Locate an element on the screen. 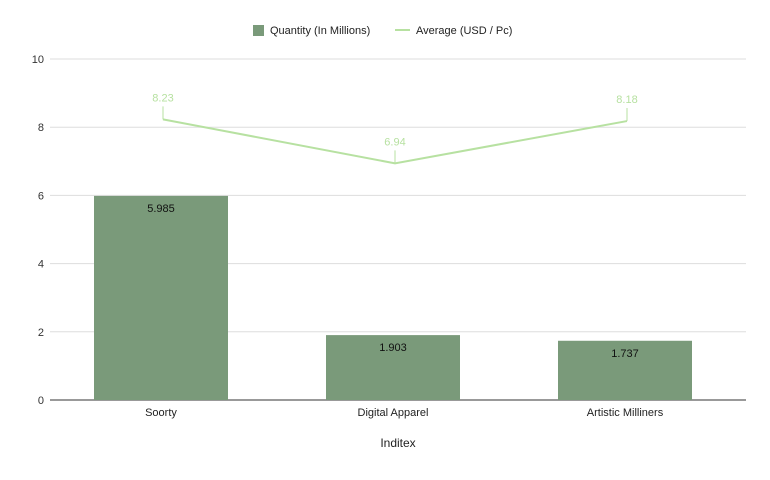  bar-data-label: 1.903 is located at coordinates (393, 348).